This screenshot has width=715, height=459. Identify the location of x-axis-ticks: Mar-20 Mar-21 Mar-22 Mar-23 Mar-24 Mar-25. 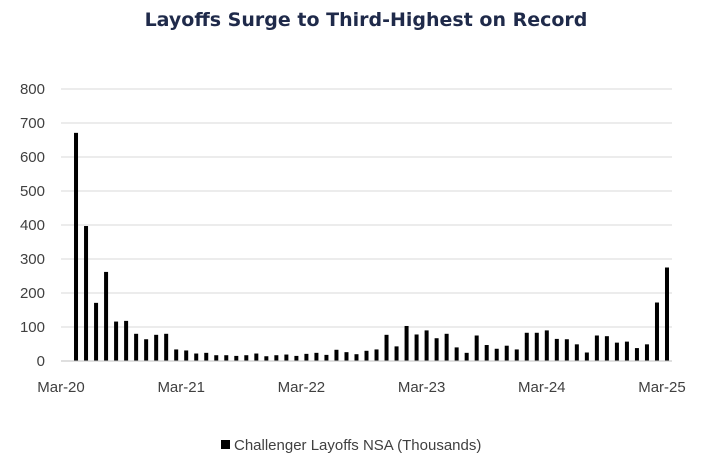
(361, 387).